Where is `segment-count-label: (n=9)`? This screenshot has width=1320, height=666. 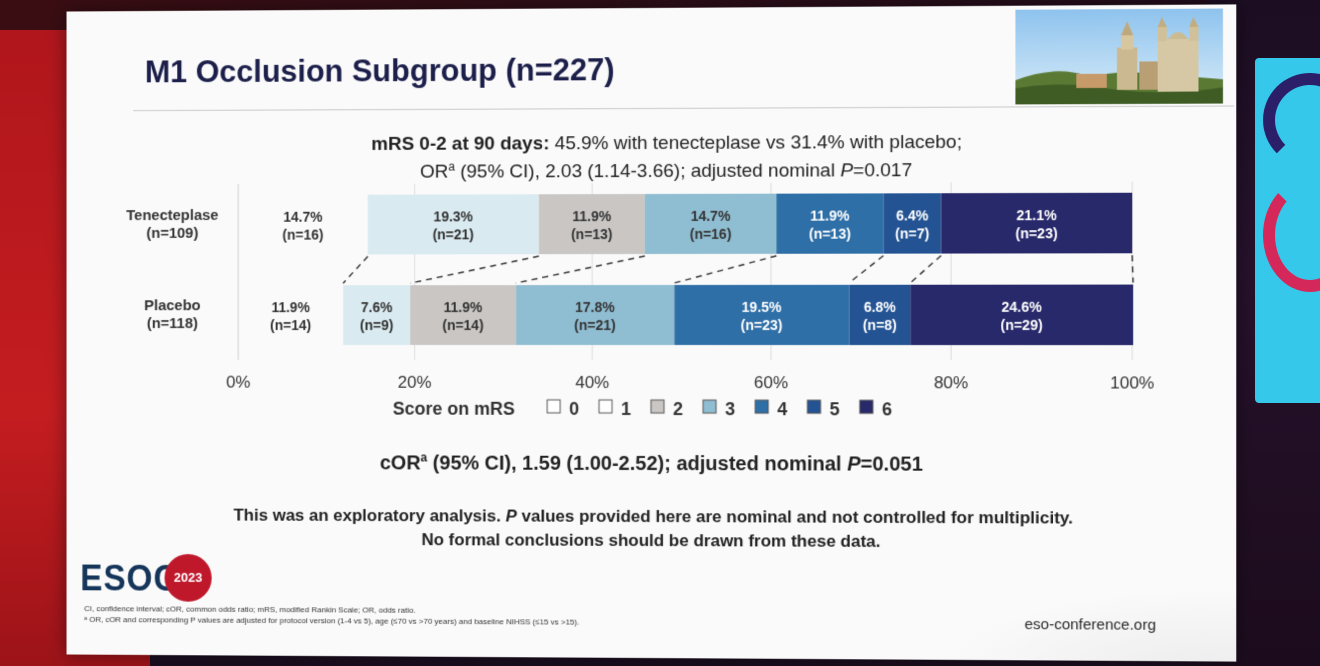
segment-count-label: (n=9) is located at coordinates (376, 325).